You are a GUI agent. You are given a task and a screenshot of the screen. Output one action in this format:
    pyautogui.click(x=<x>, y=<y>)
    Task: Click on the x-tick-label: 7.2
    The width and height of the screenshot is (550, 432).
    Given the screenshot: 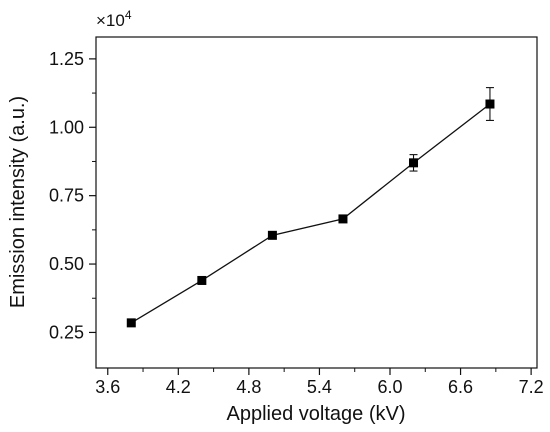 What is the action you would take?
    pyautogui.click(x=531, y=387)
    